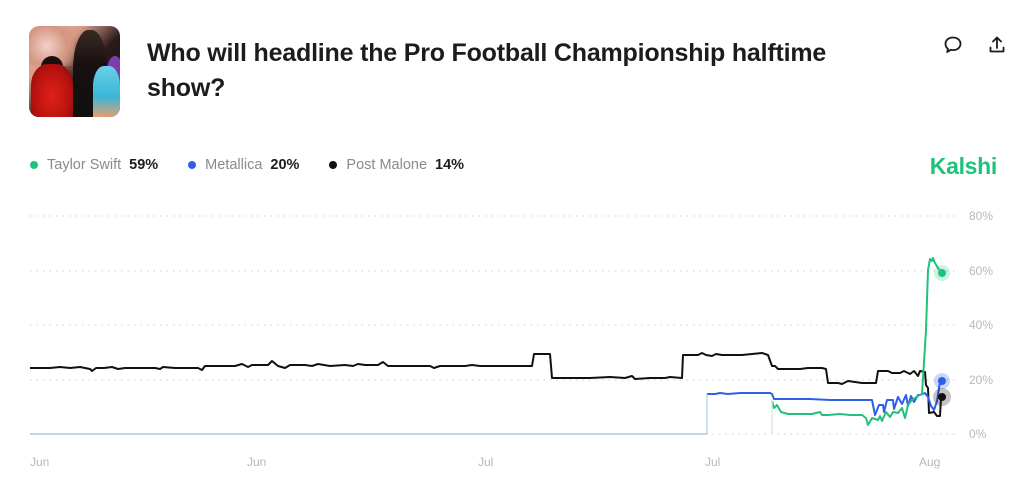 The height and width of the screenshot is (481, 1024). What do you see at coordinates (981, 380) in the screenshot?
I see `y-axis-label: 20%` at bounding box center [981, 380].